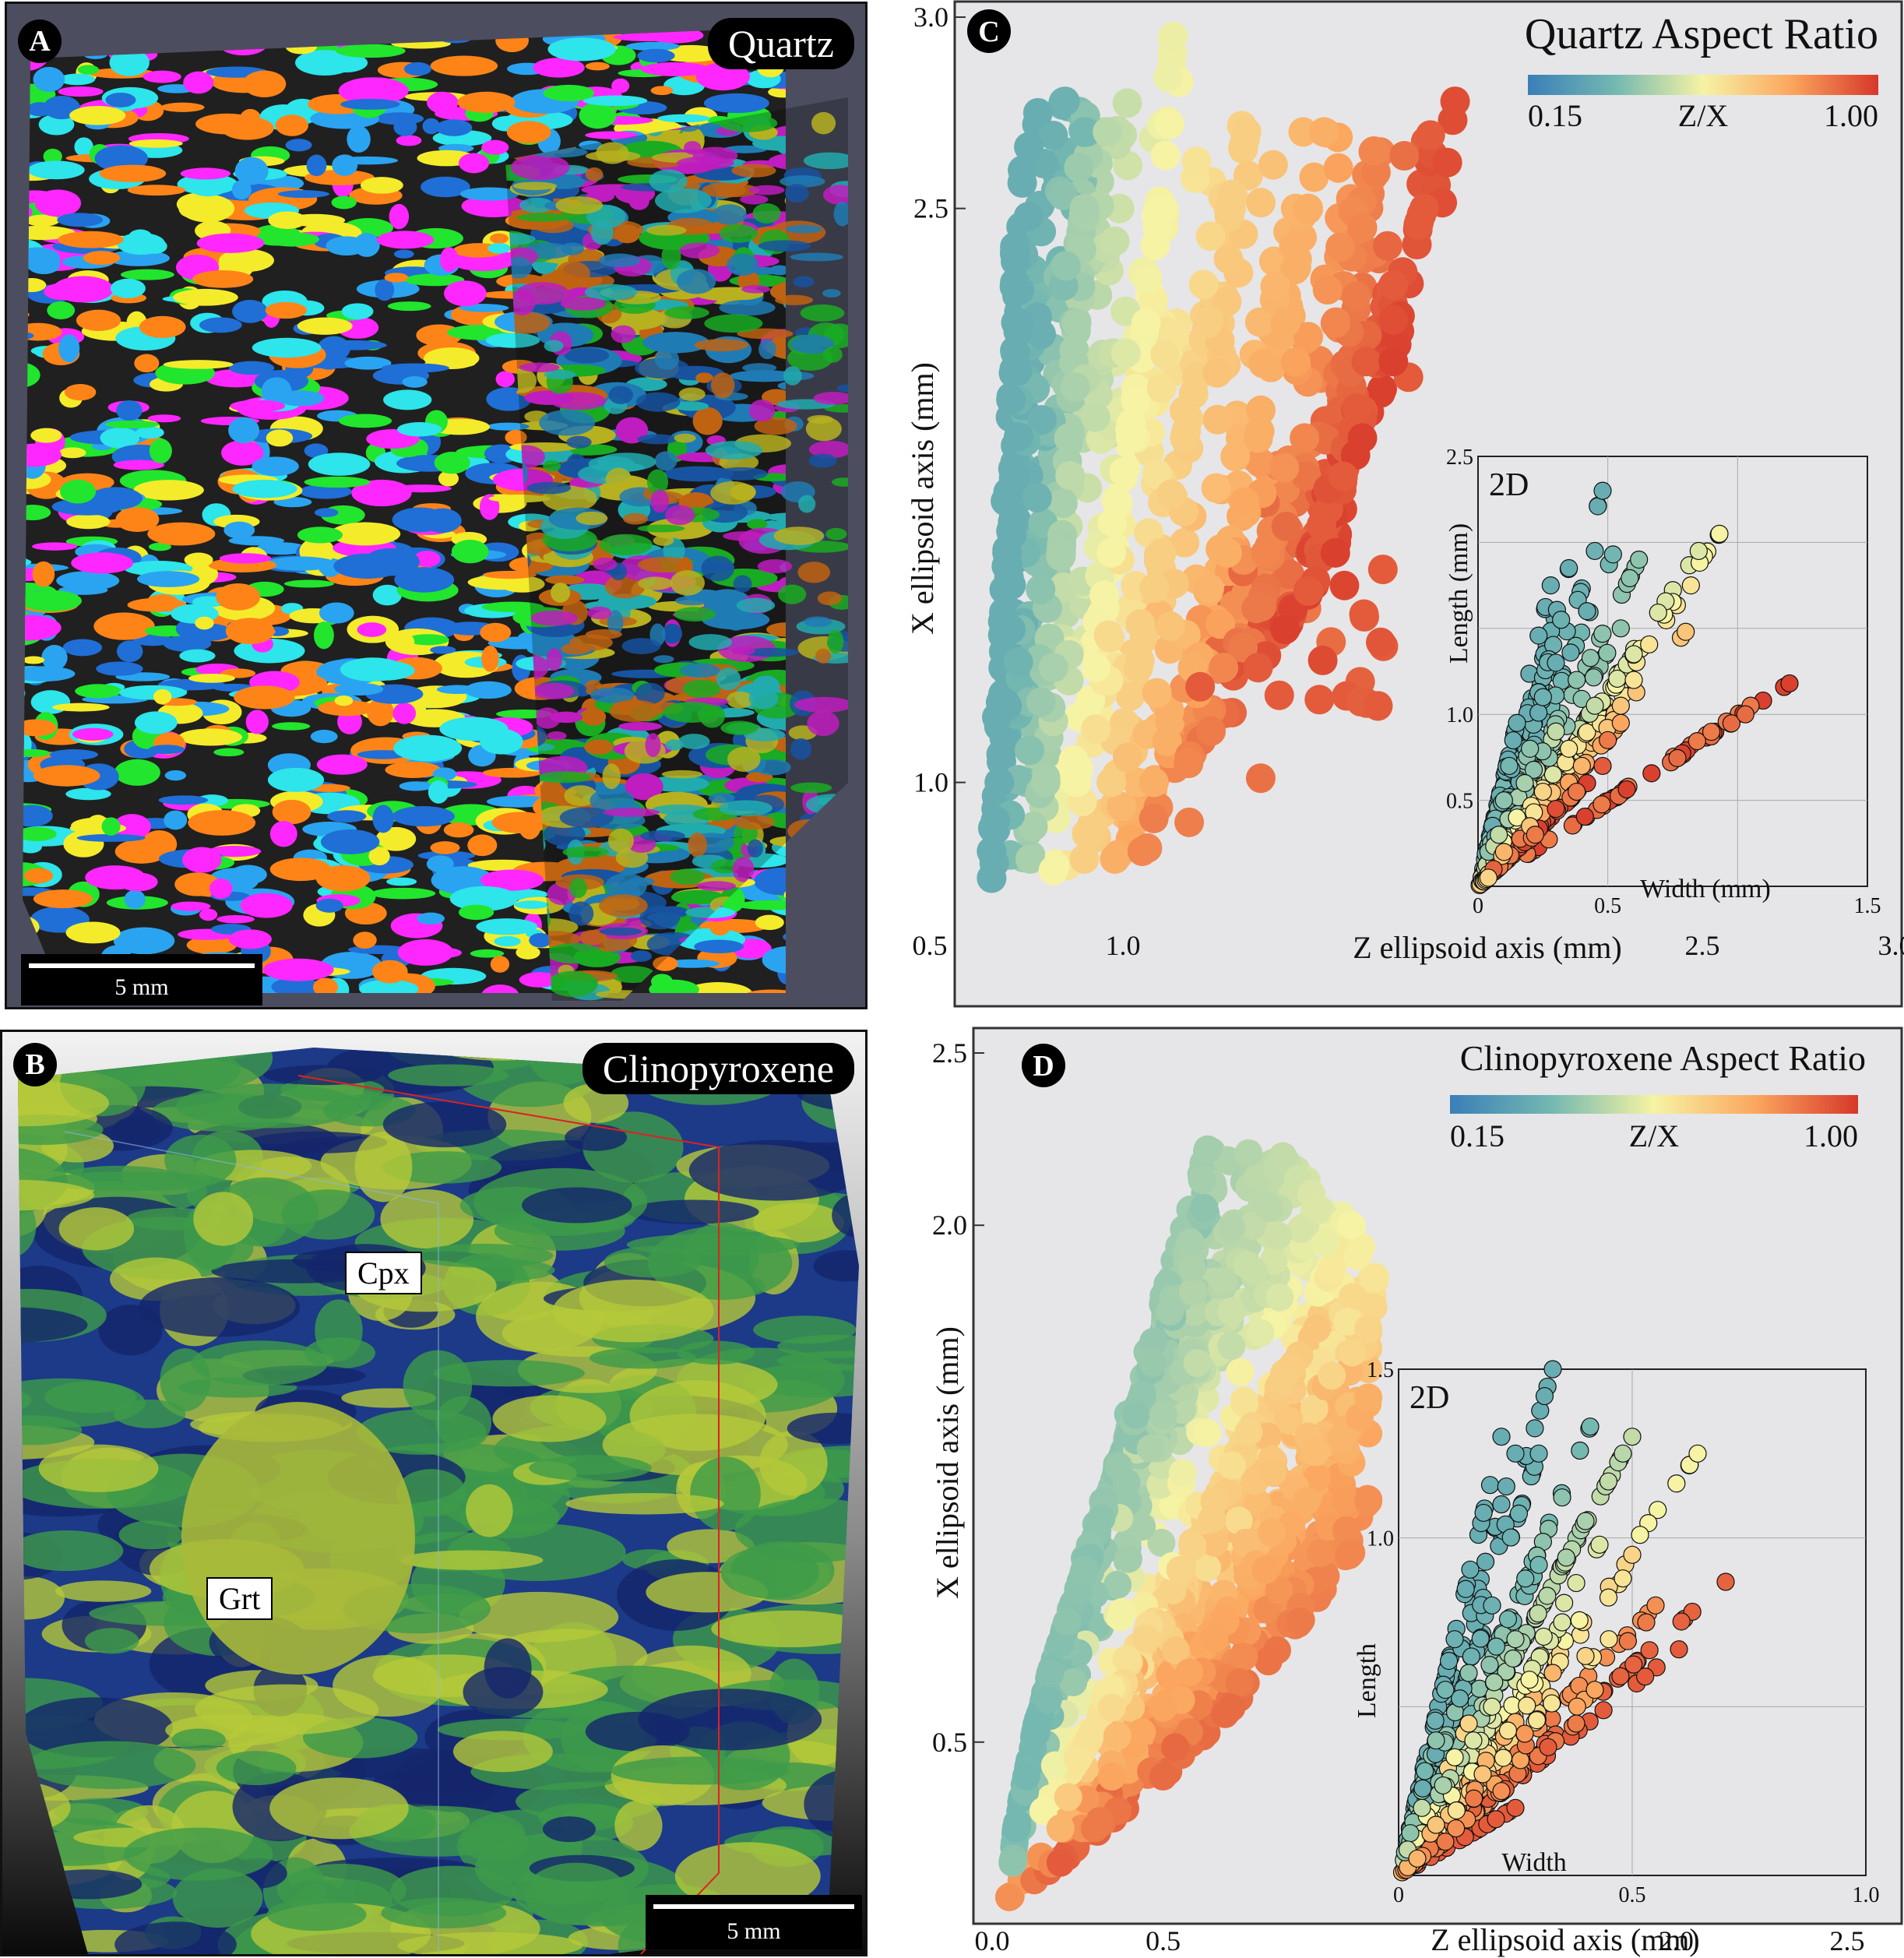 The image size is (1904, 1958). What do you see at coordinates (1555, 115) in the screenshot?
I see `colorbar-min-label: 0.15` at bounding box center [1555, 115].